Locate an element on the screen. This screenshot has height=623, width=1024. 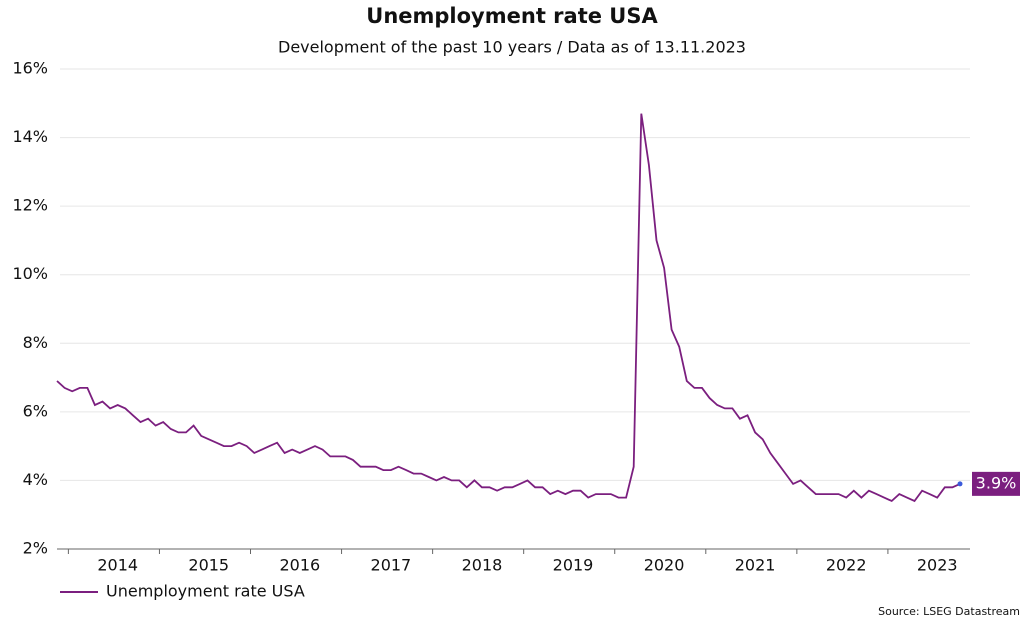
x-tick-label: 2023 is located at coordinates (937, 565).